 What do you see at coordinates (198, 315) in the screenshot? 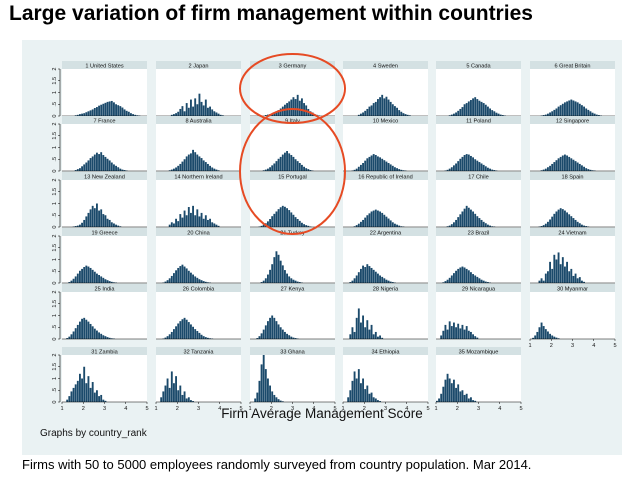
I see `panel-plot-area` at bounding box center [198, 315].